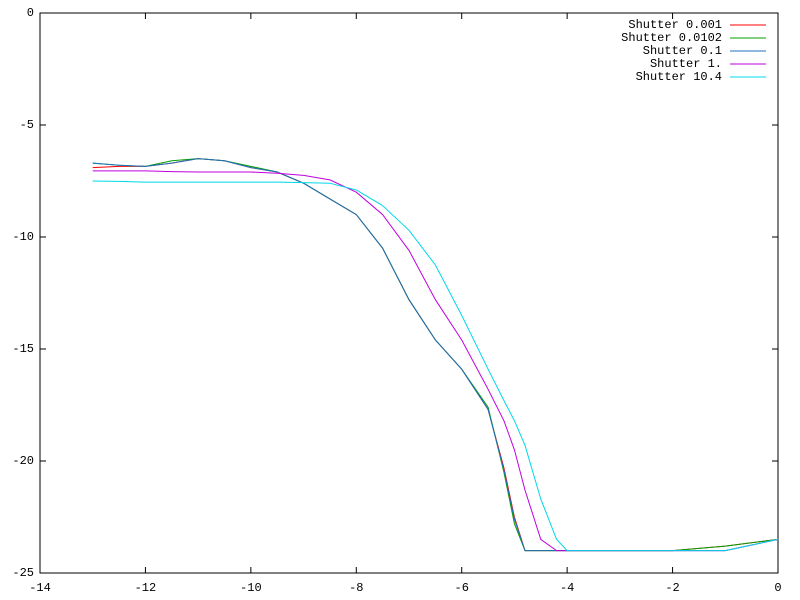  Describe the element at coordinates (686, 64) in the screenshot. I see `legend-label: Shutter 1.` at that location.